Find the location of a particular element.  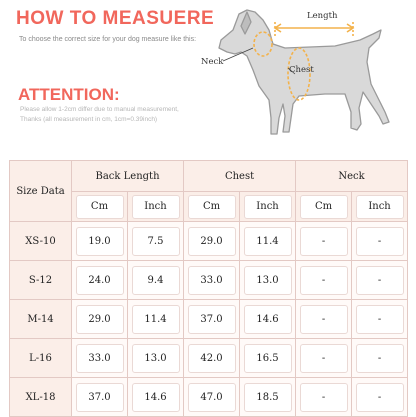

table-cell: 16.5 is located at coordinates (268, 358).